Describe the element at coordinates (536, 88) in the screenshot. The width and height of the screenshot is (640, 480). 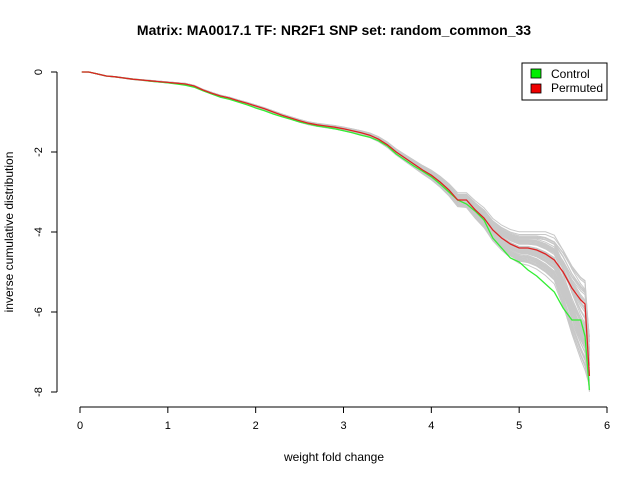
I see `legend-swatch-permuted` at that location.